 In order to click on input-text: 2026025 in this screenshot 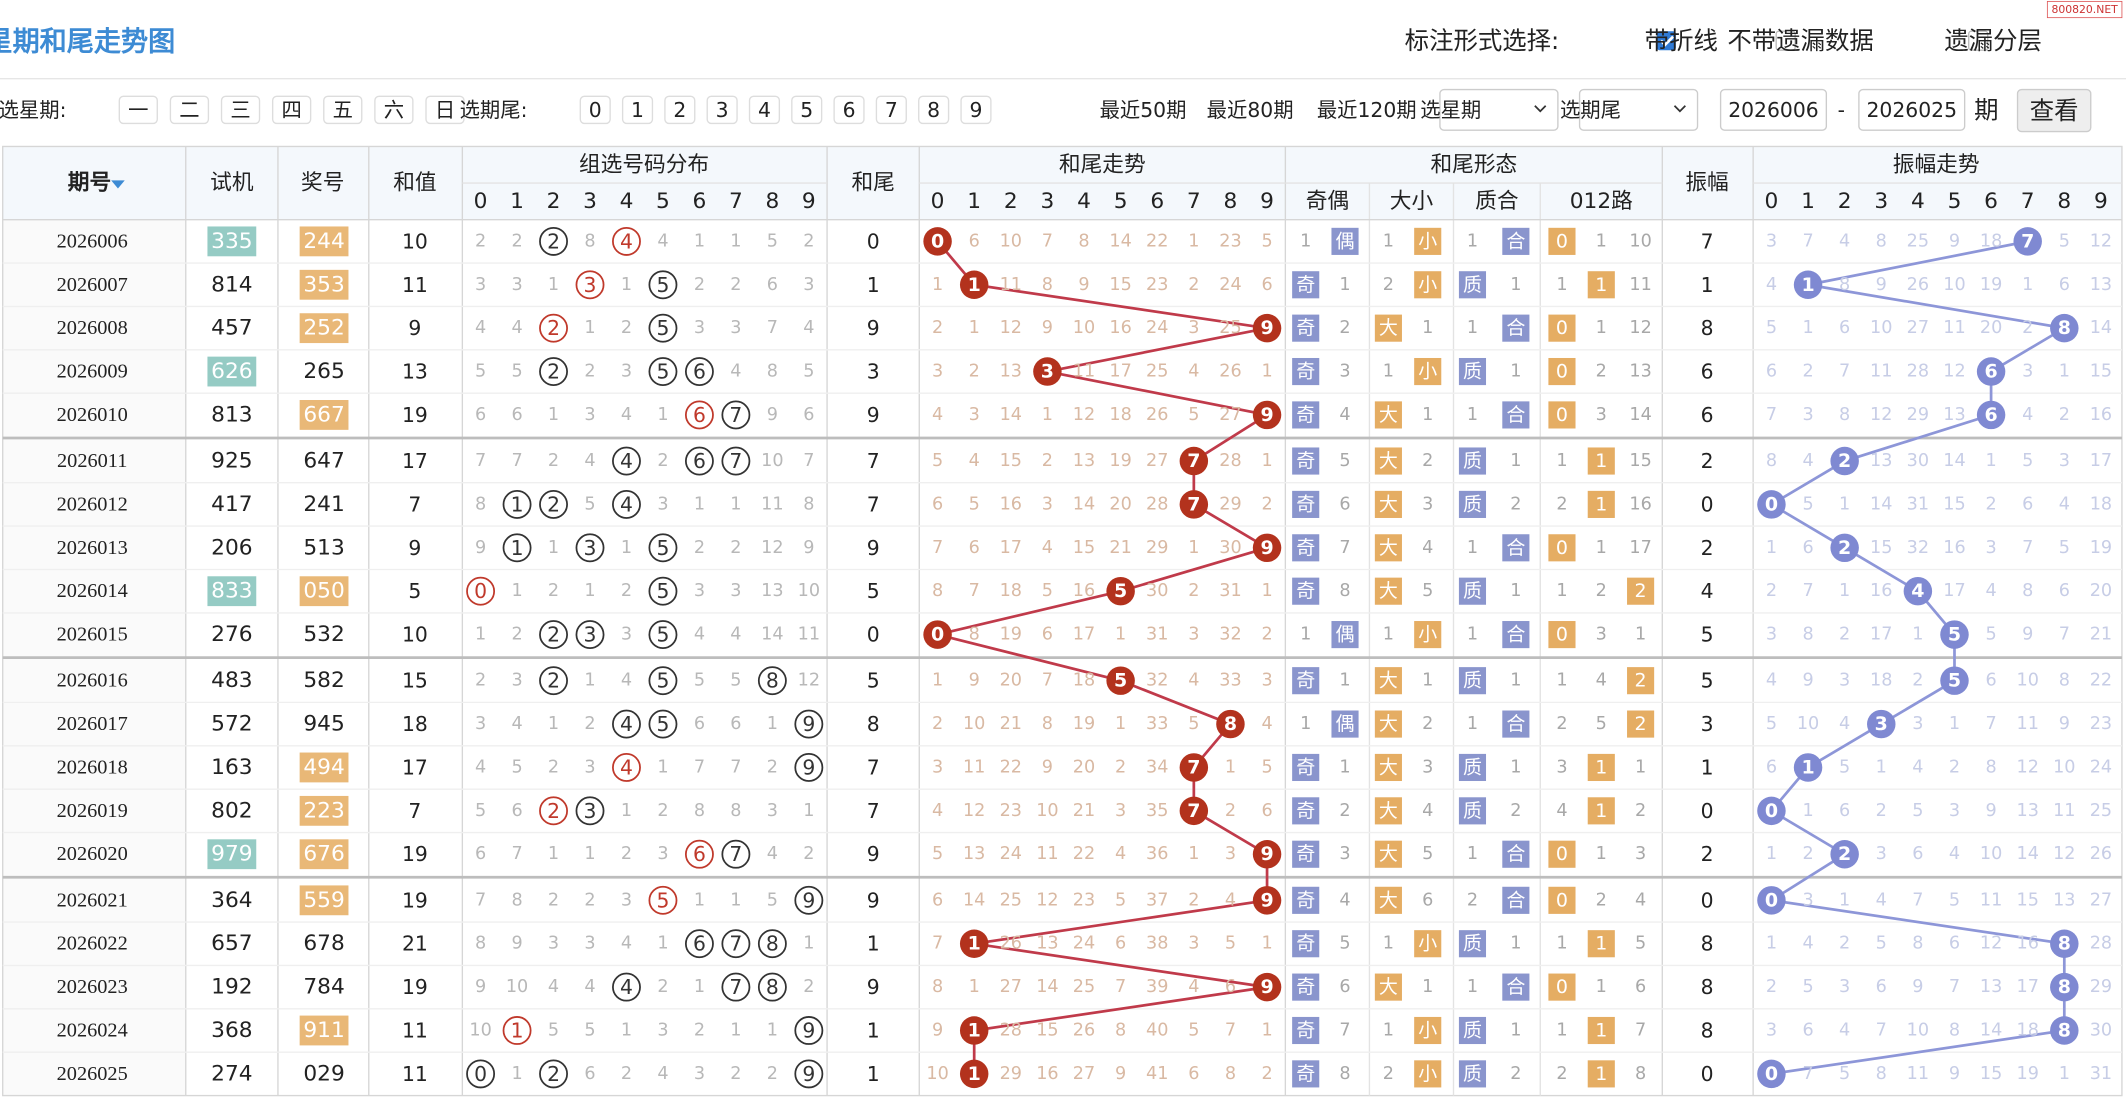, I will do `click(1911, 110)`.